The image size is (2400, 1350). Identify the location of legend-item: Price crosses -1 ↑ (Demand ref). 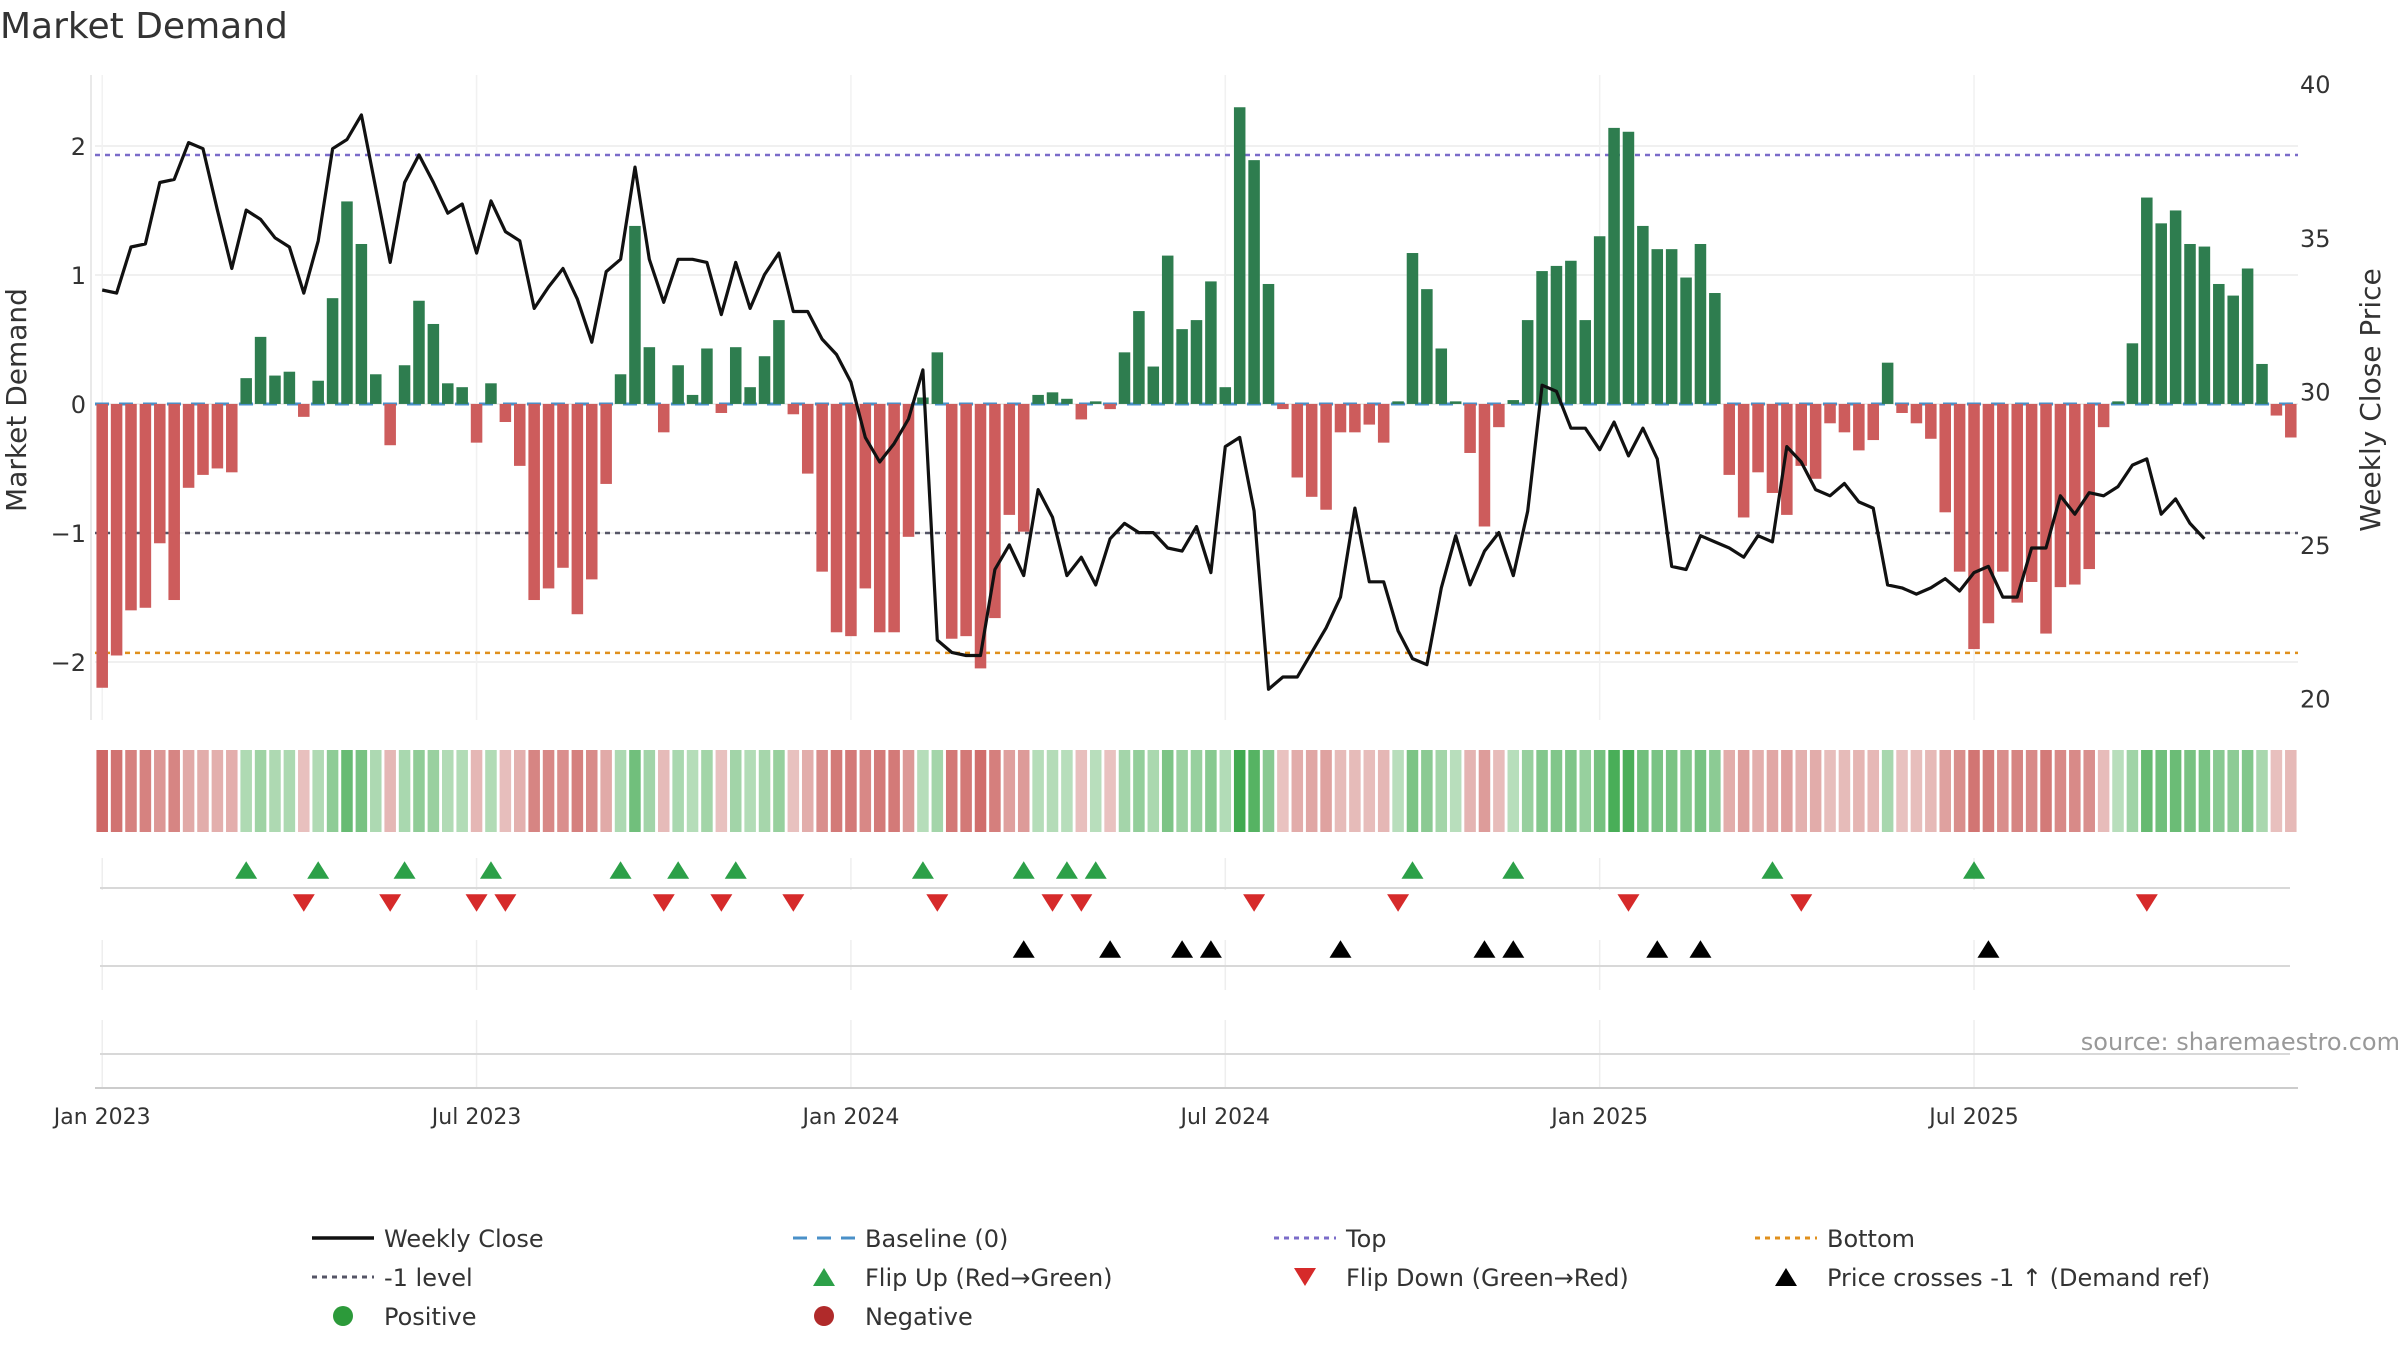
(1992, 1278).